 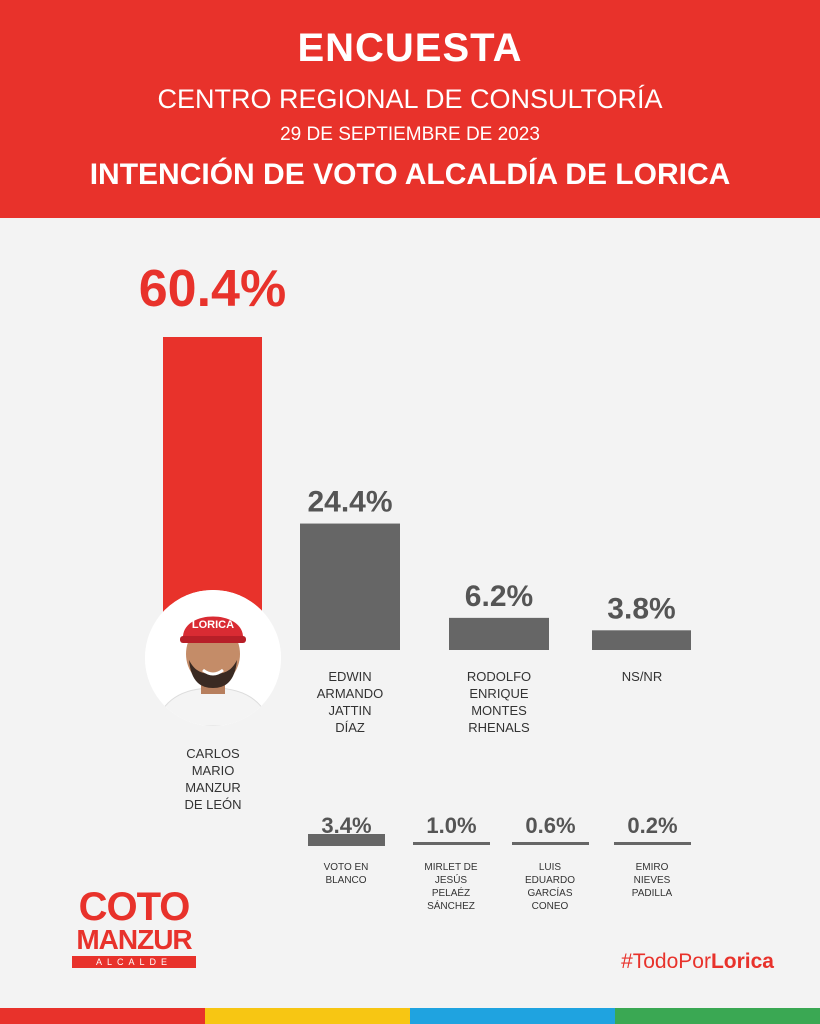 What do you see at coordinates (213, 804) in the screenshot?
I see `candidate-label-line: DE LEÓN` at bounding box center [213, 804].